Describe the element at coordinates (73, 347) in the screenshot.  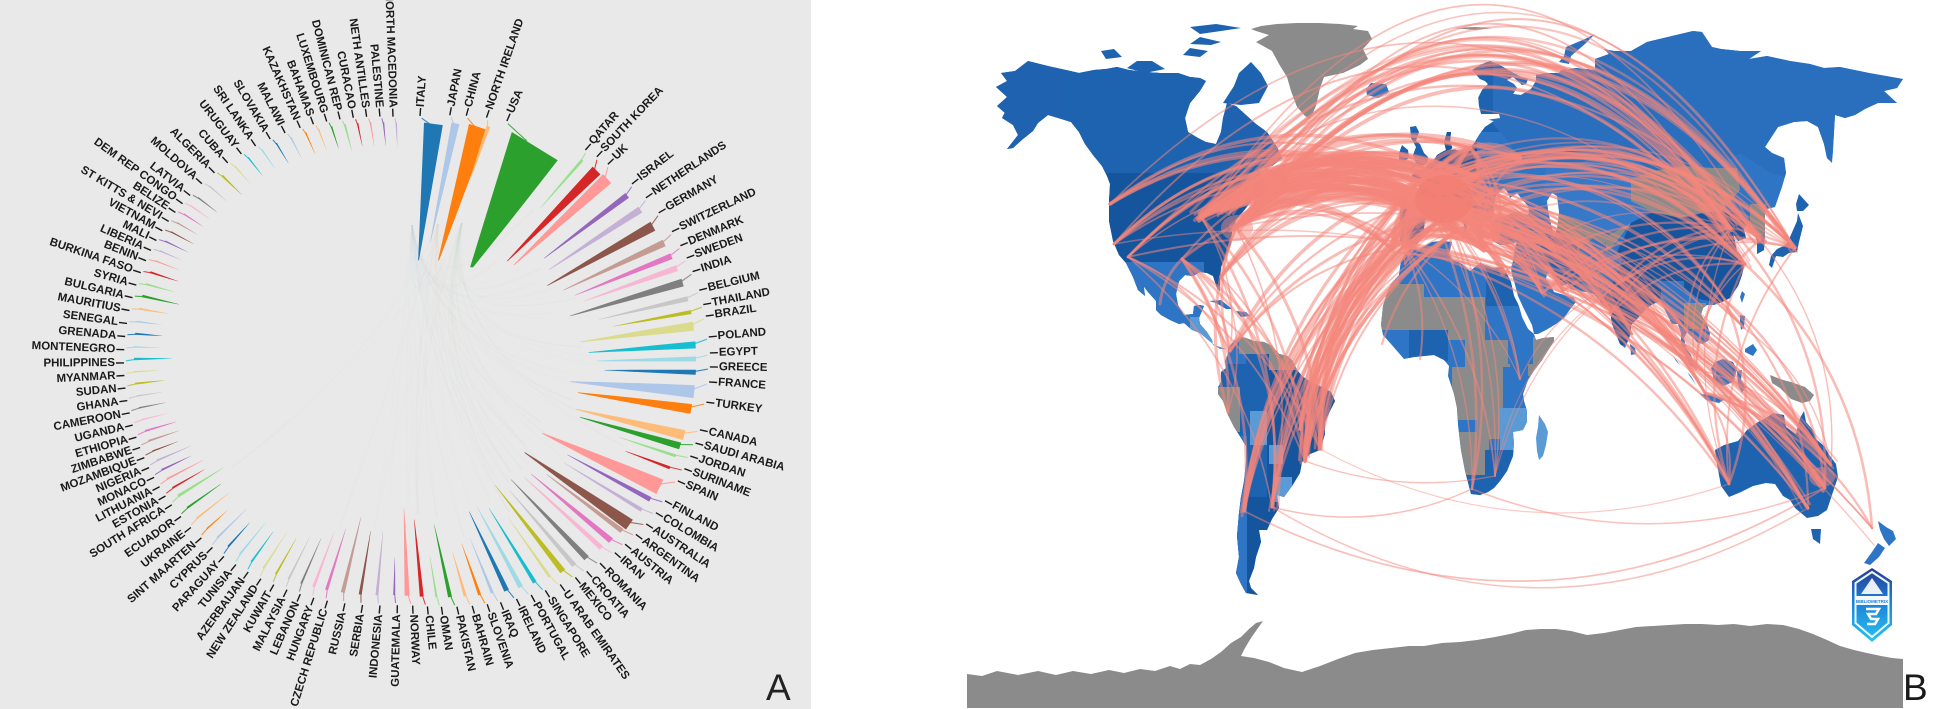
I see `svg-text: MONTENEGRO` at that location.